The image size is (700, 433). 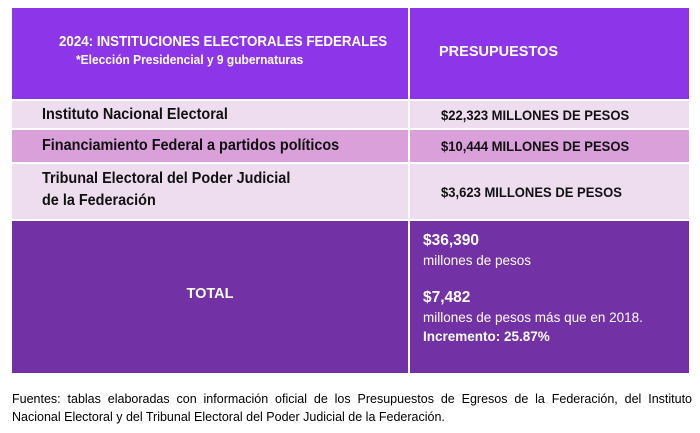 I want to click on total-amount-unit: millones de pesos, so click(x=477, y=260).